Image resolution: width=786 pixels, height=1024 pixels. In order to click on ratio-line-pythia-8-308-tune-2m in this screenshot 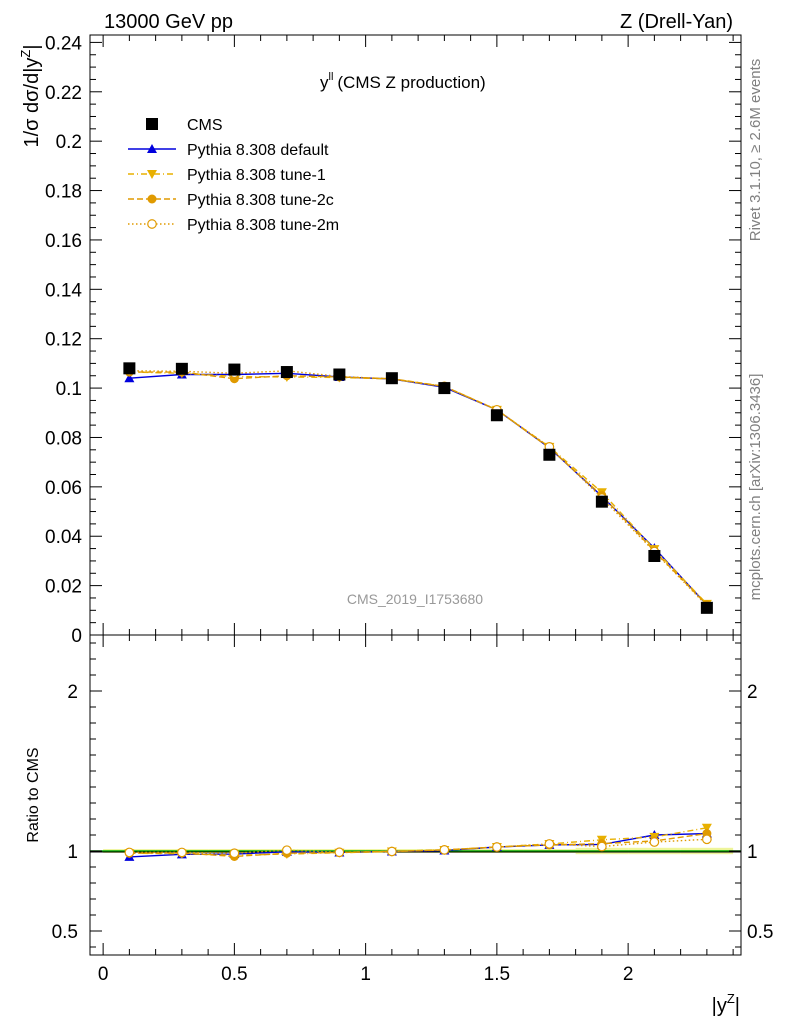, I will do `click(418, 846)`.